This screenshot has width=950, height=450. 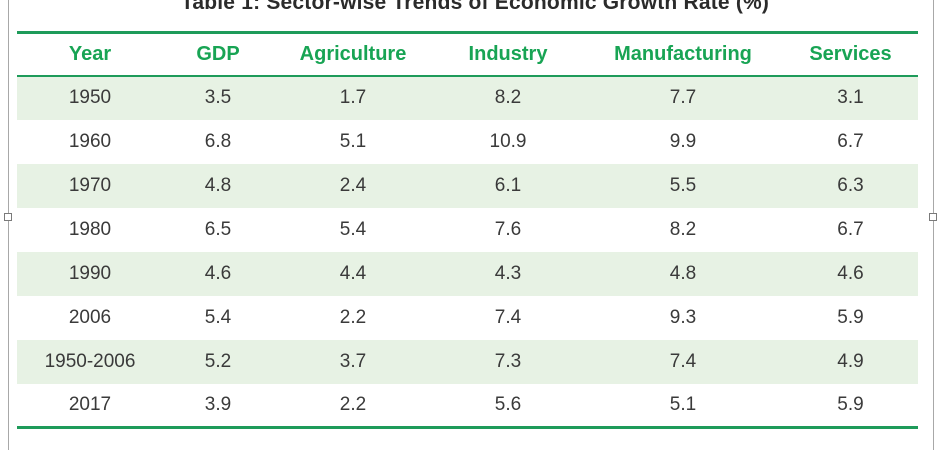 I want to click on cell-manufacturing: 5.5, so click(x=683, y=185).